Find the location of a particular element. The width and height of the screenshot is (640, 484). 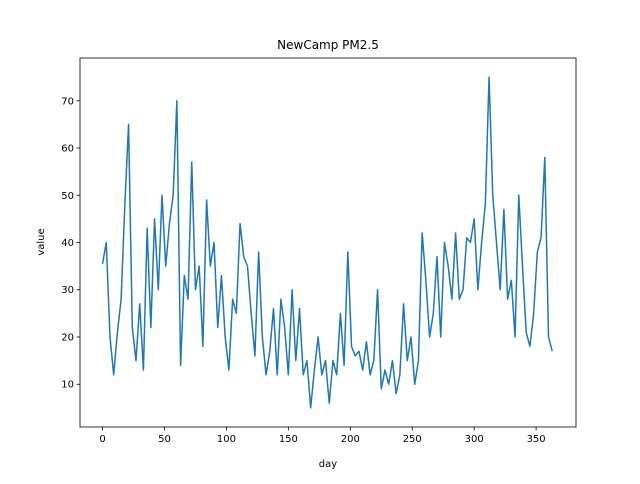

x-axis-label: day is located at coordinates (328, 464).